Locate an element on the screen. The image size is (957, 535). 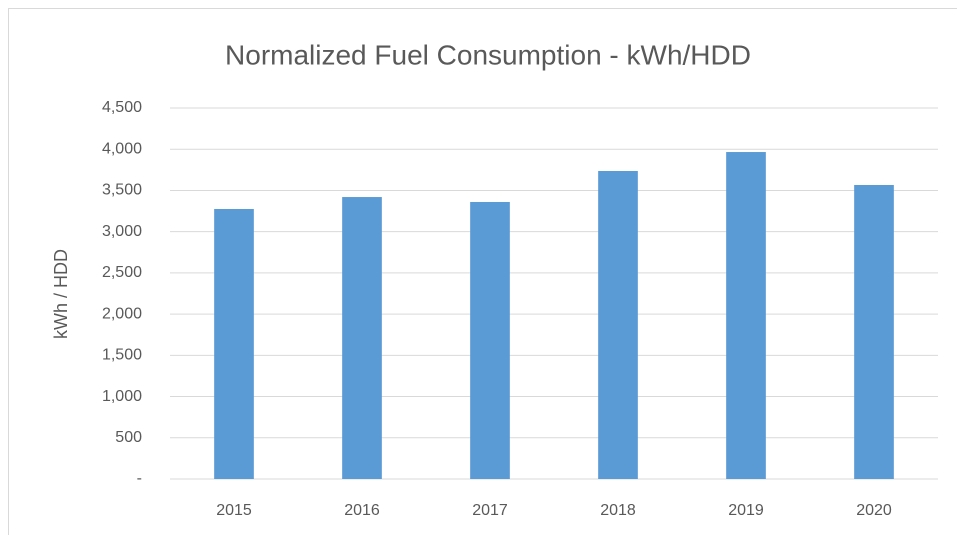
y-tick-label: 3,500 is located at coordinates (122, 190).